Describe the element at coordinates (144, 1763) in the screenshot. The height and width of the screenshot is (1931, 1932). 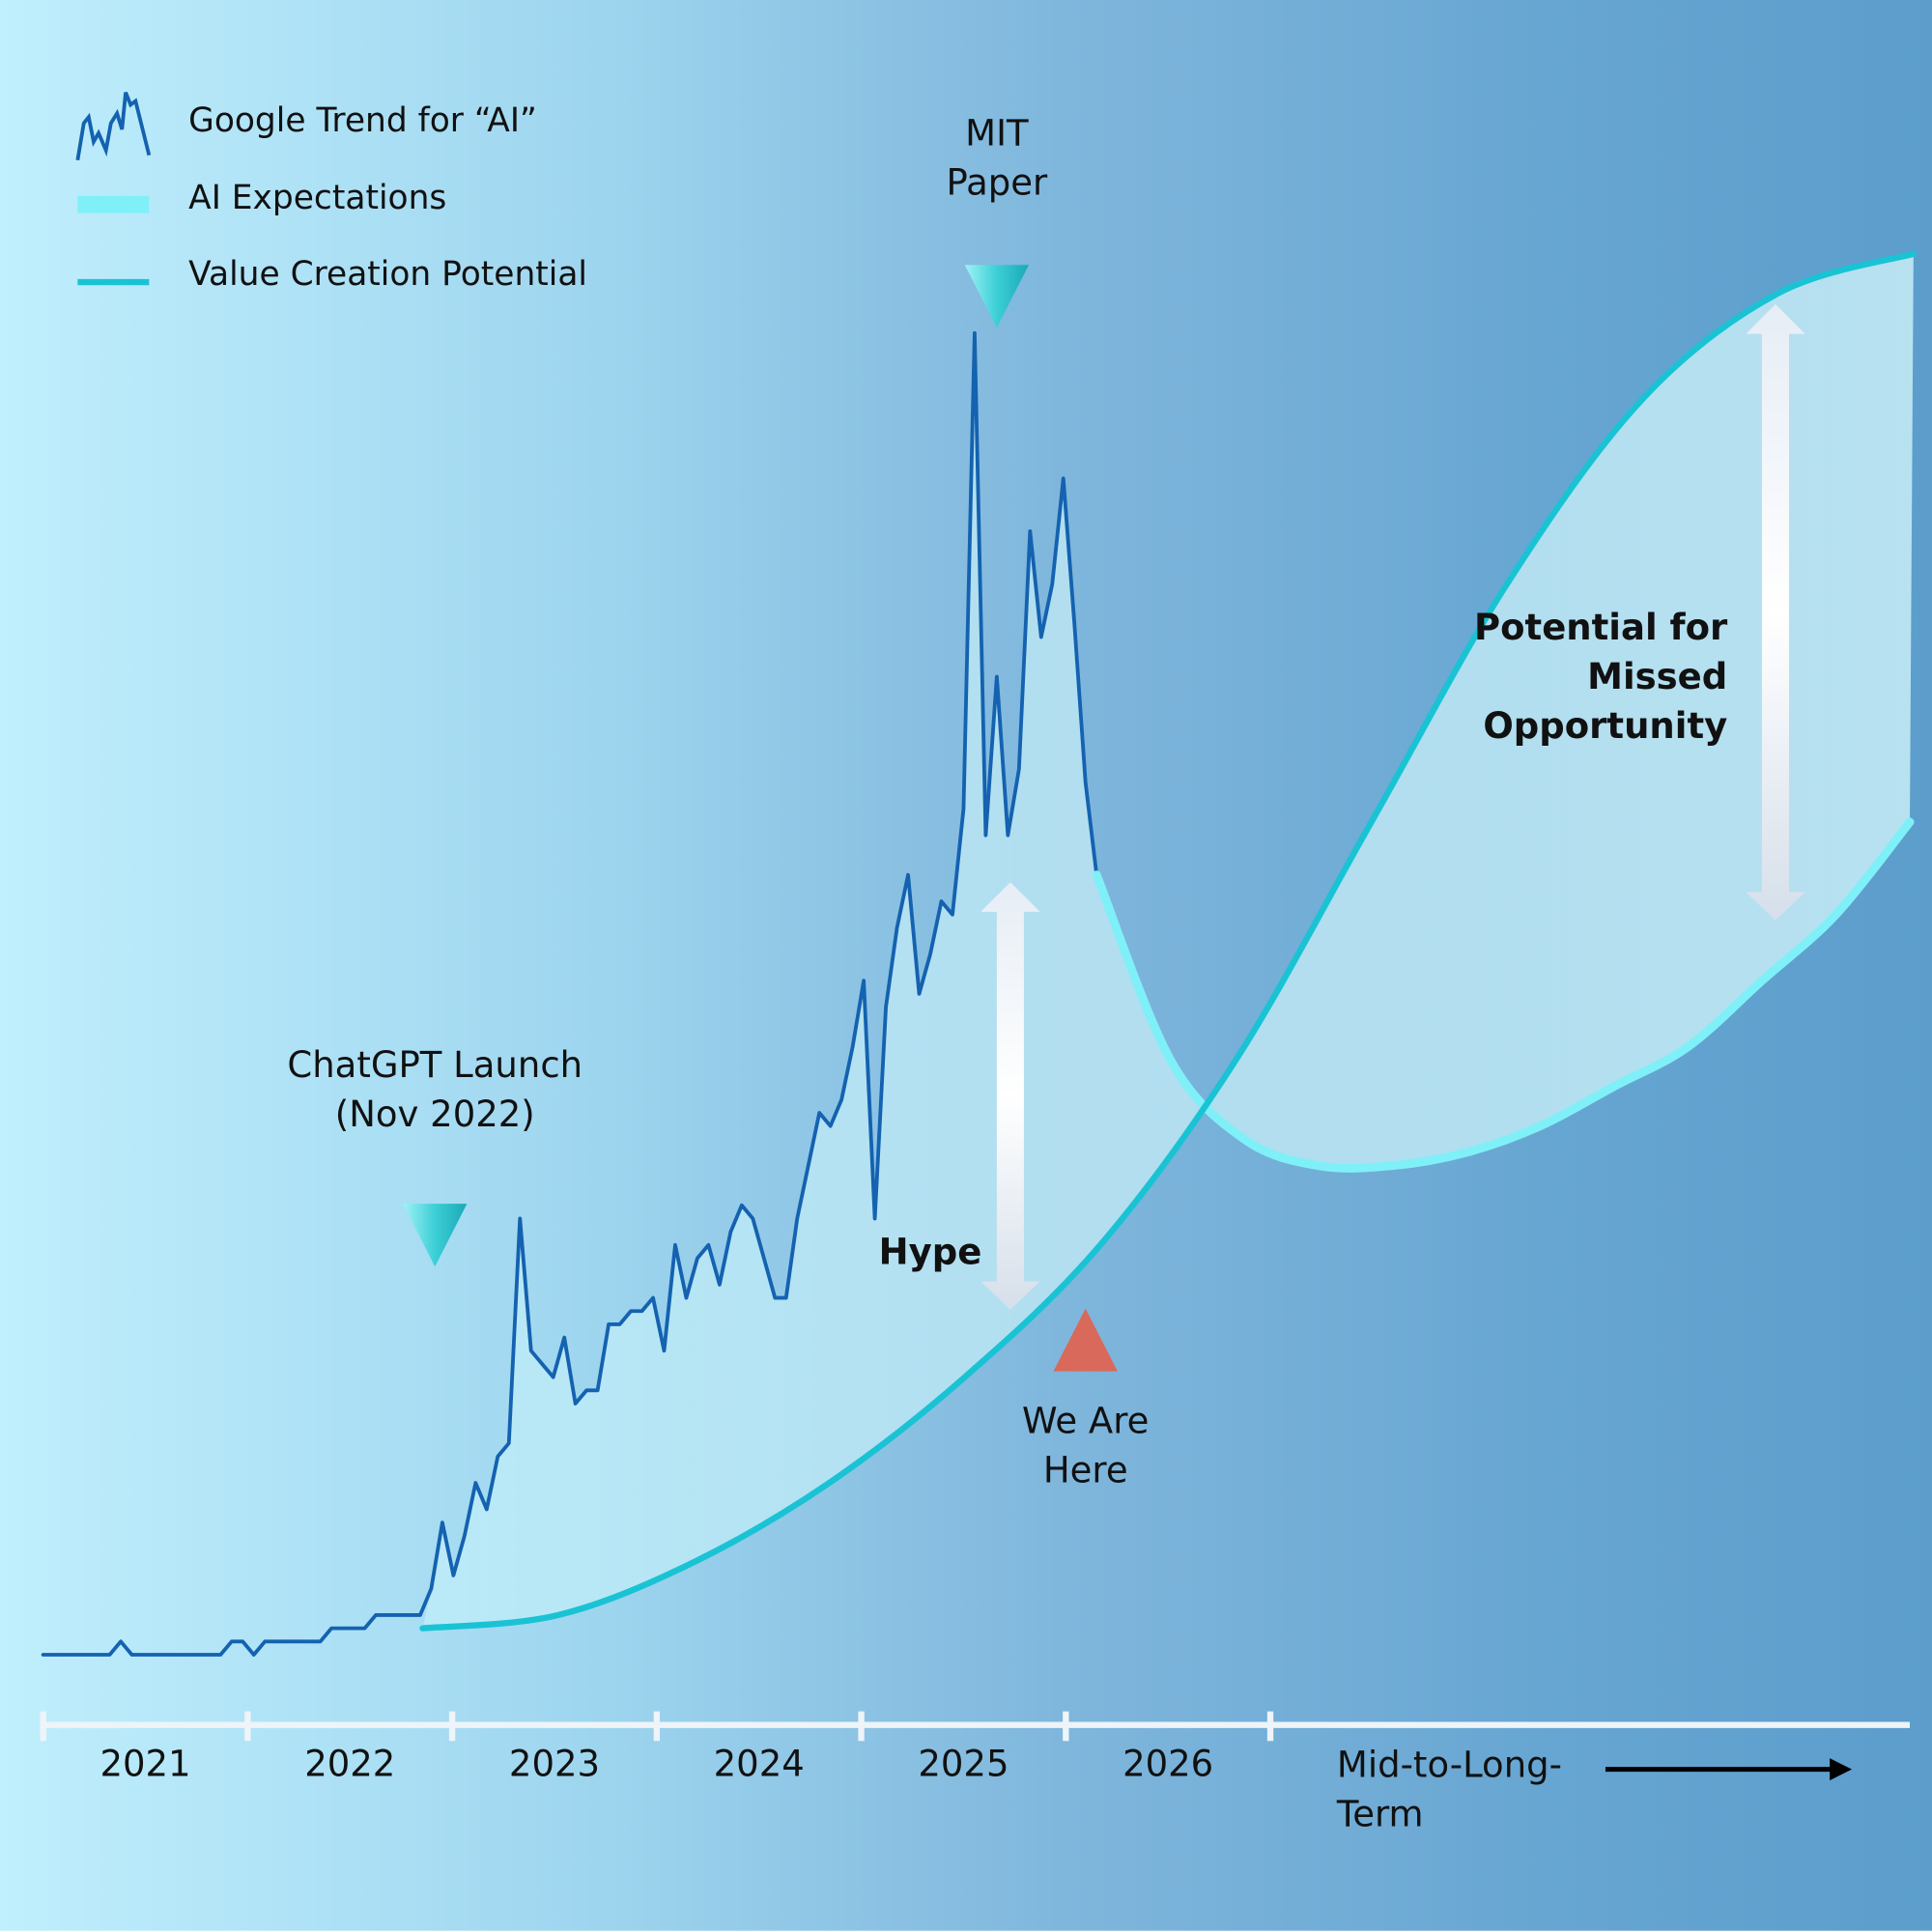
I see `x-tick-label: 2021` at that location.